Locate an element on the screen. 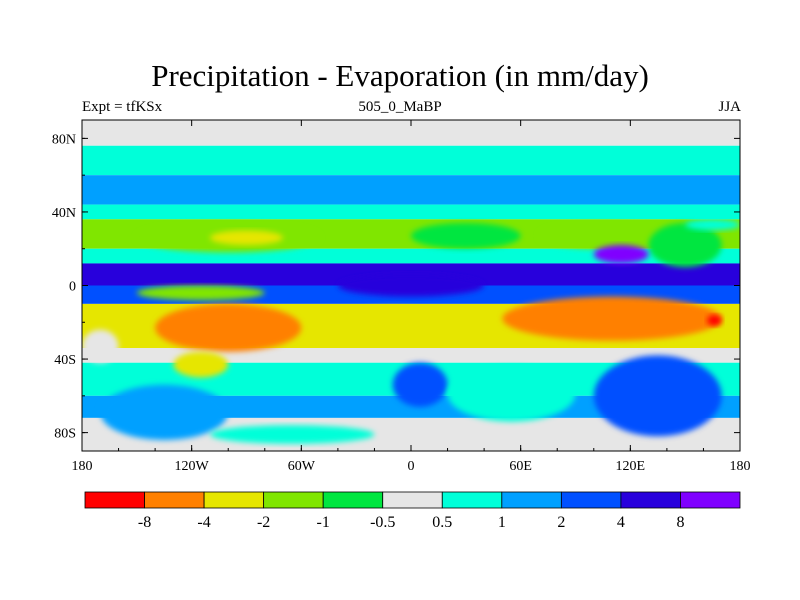  colorbar-label: -2 is located at coordinates (263, 522).